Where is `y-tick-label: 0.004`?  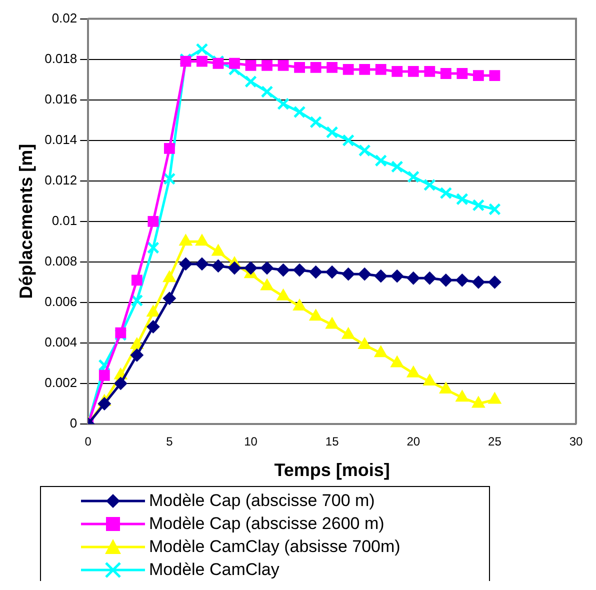
y-tick-label: 0.004 is located at coordinates (61, 342).